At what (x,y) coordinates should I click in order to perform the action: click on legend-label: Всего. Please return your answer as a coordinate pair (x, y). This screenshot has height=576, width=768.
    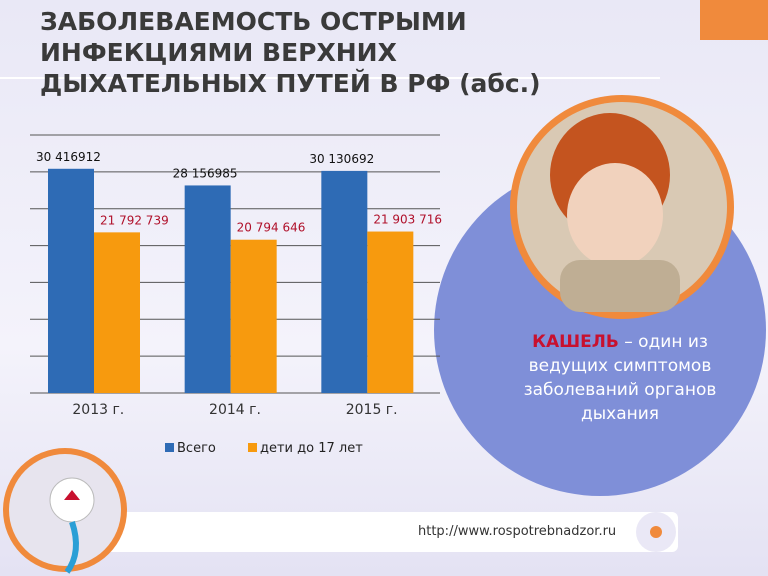
    Looking at the image, I should click on (196, 448).